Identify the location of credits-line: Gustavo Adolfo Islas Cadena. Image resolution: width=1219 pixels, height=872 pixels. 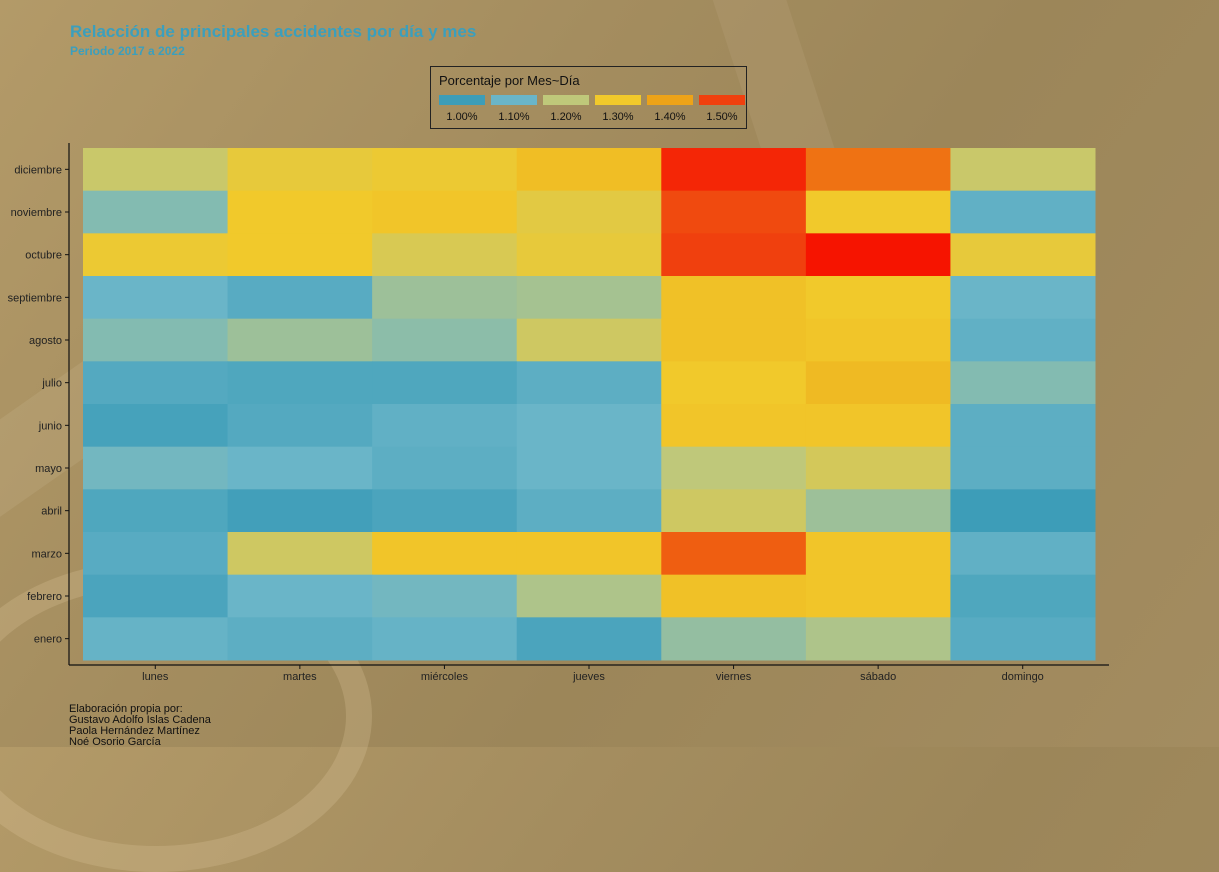
(140, 720).